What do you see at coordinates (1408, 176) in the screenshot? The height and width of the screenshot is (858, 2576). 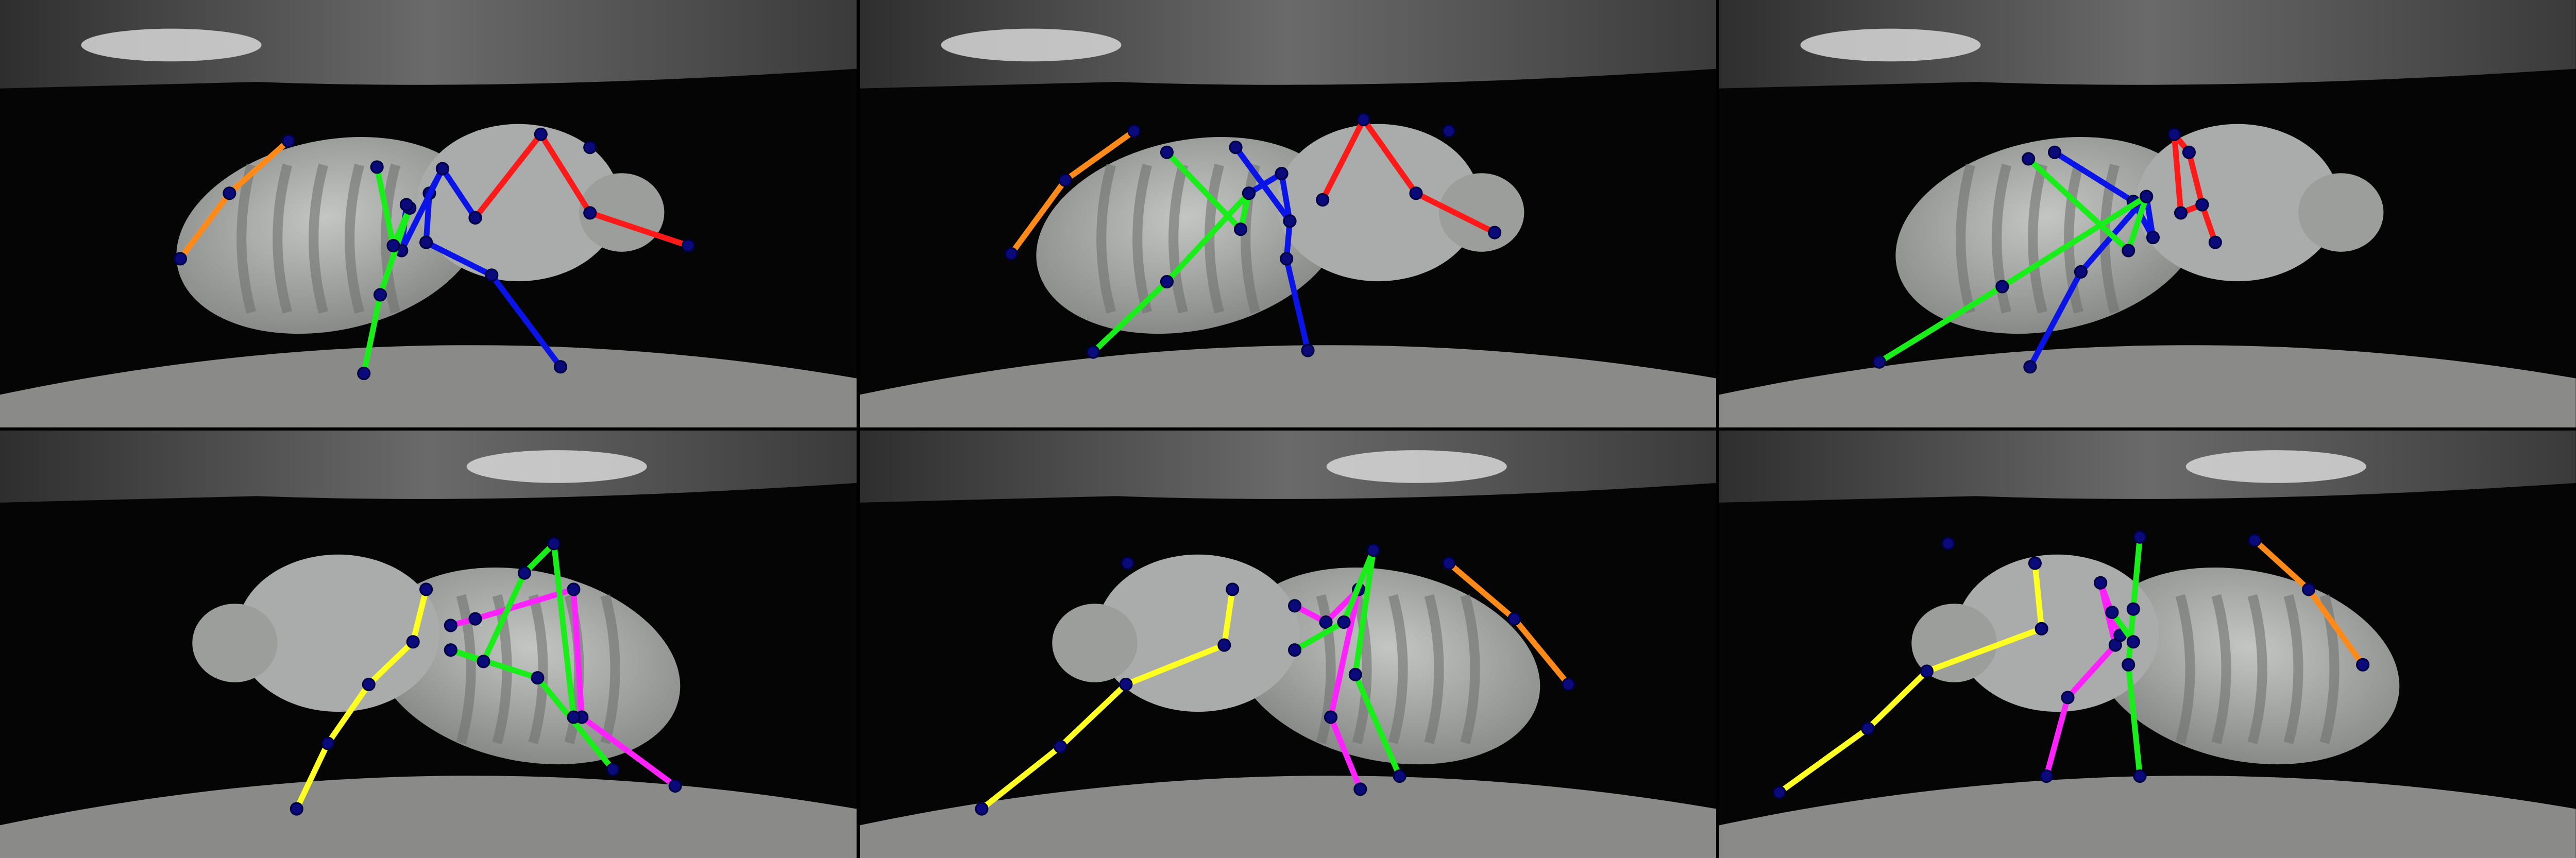 I see `limb-leg-front-a` at bounding box center [1408, 176].